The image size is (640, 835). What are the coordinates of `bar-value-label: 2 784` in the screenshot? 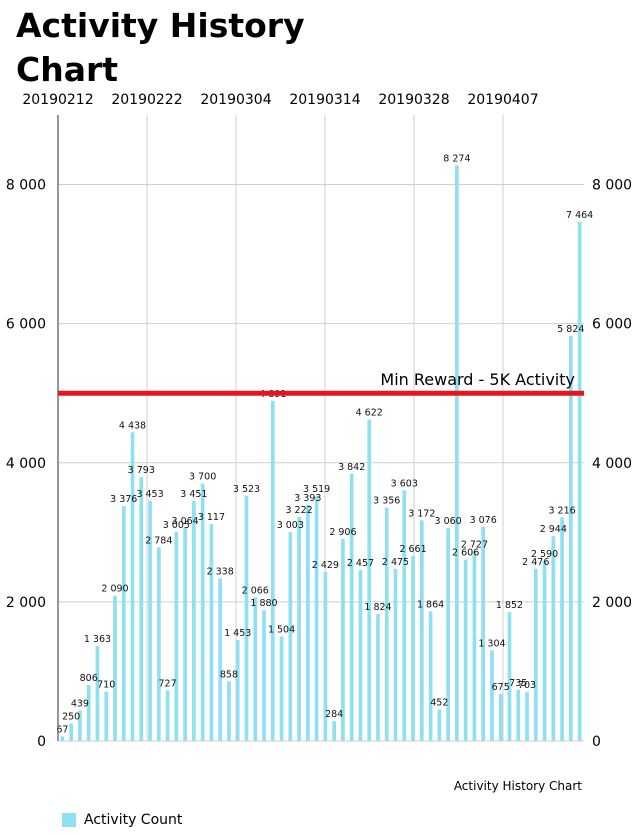 It's located at (158, 540).